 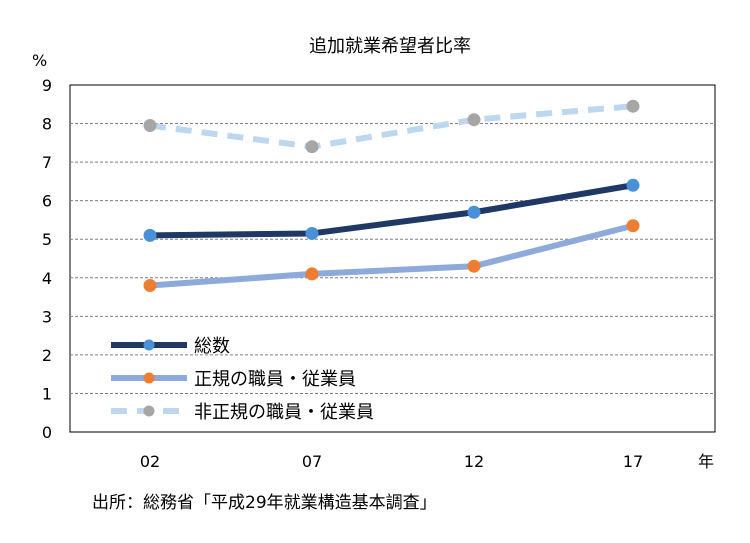 I want to click on y-axis-unit: %, so click(x=39, y=60).